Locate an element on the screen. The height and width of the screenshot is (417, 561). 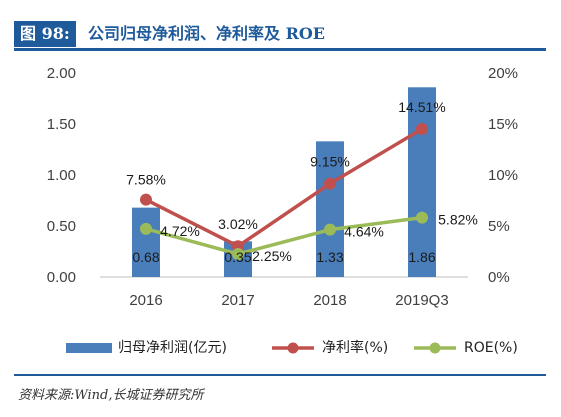
legend-label: 归母净利润(亿元) is located at coordinates (172, 348).